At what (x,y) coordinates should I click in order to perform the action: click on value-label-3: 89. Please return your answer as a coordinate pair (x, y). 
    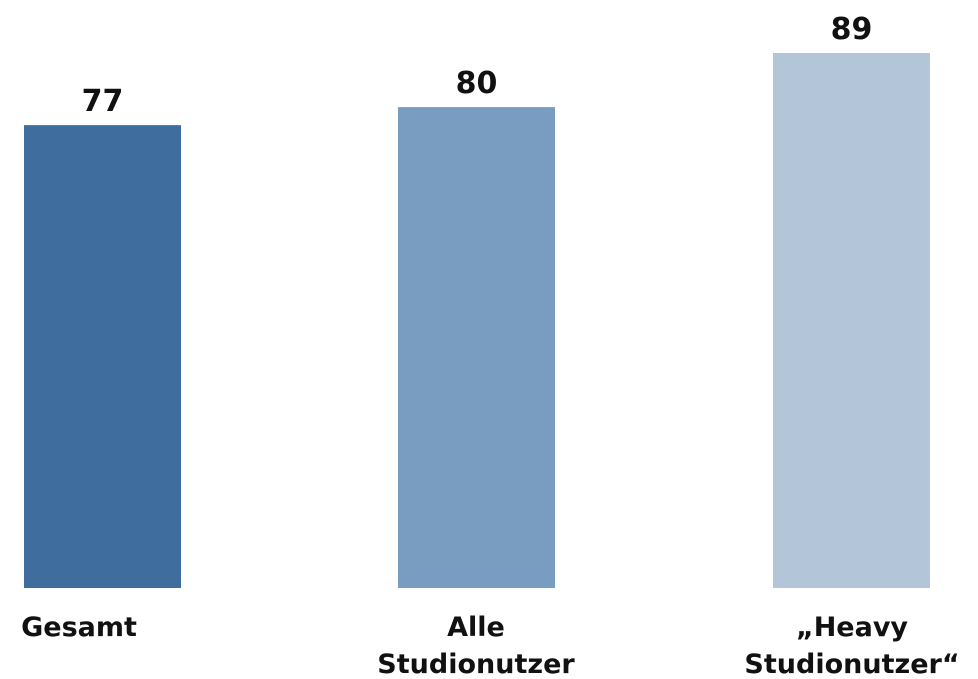
    Looking at the image, I should click on (852, 29).